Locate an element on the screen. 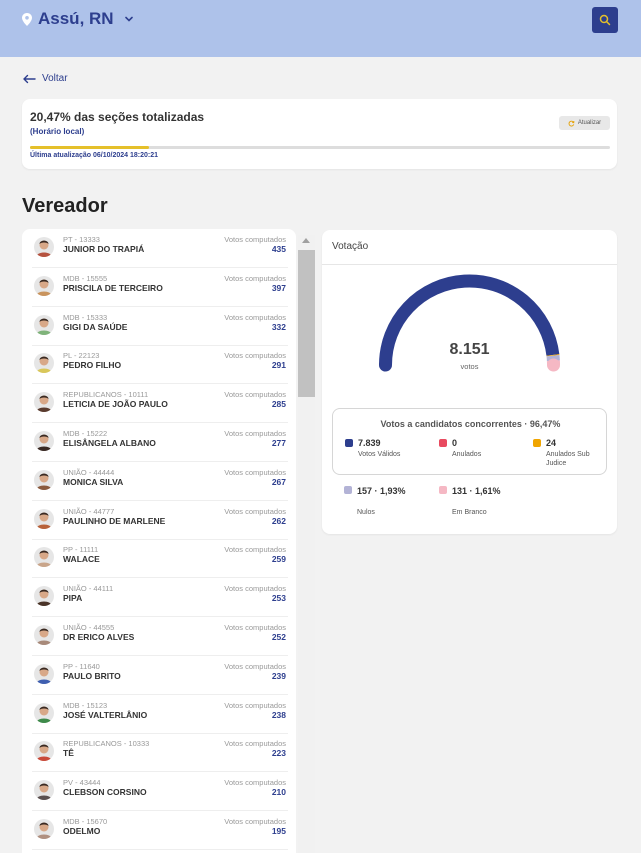 The image size is (641, 853). candidate-row: PP - 11640 PAULO BRITO Votos computados 239 is located at coordinates (160, 675).